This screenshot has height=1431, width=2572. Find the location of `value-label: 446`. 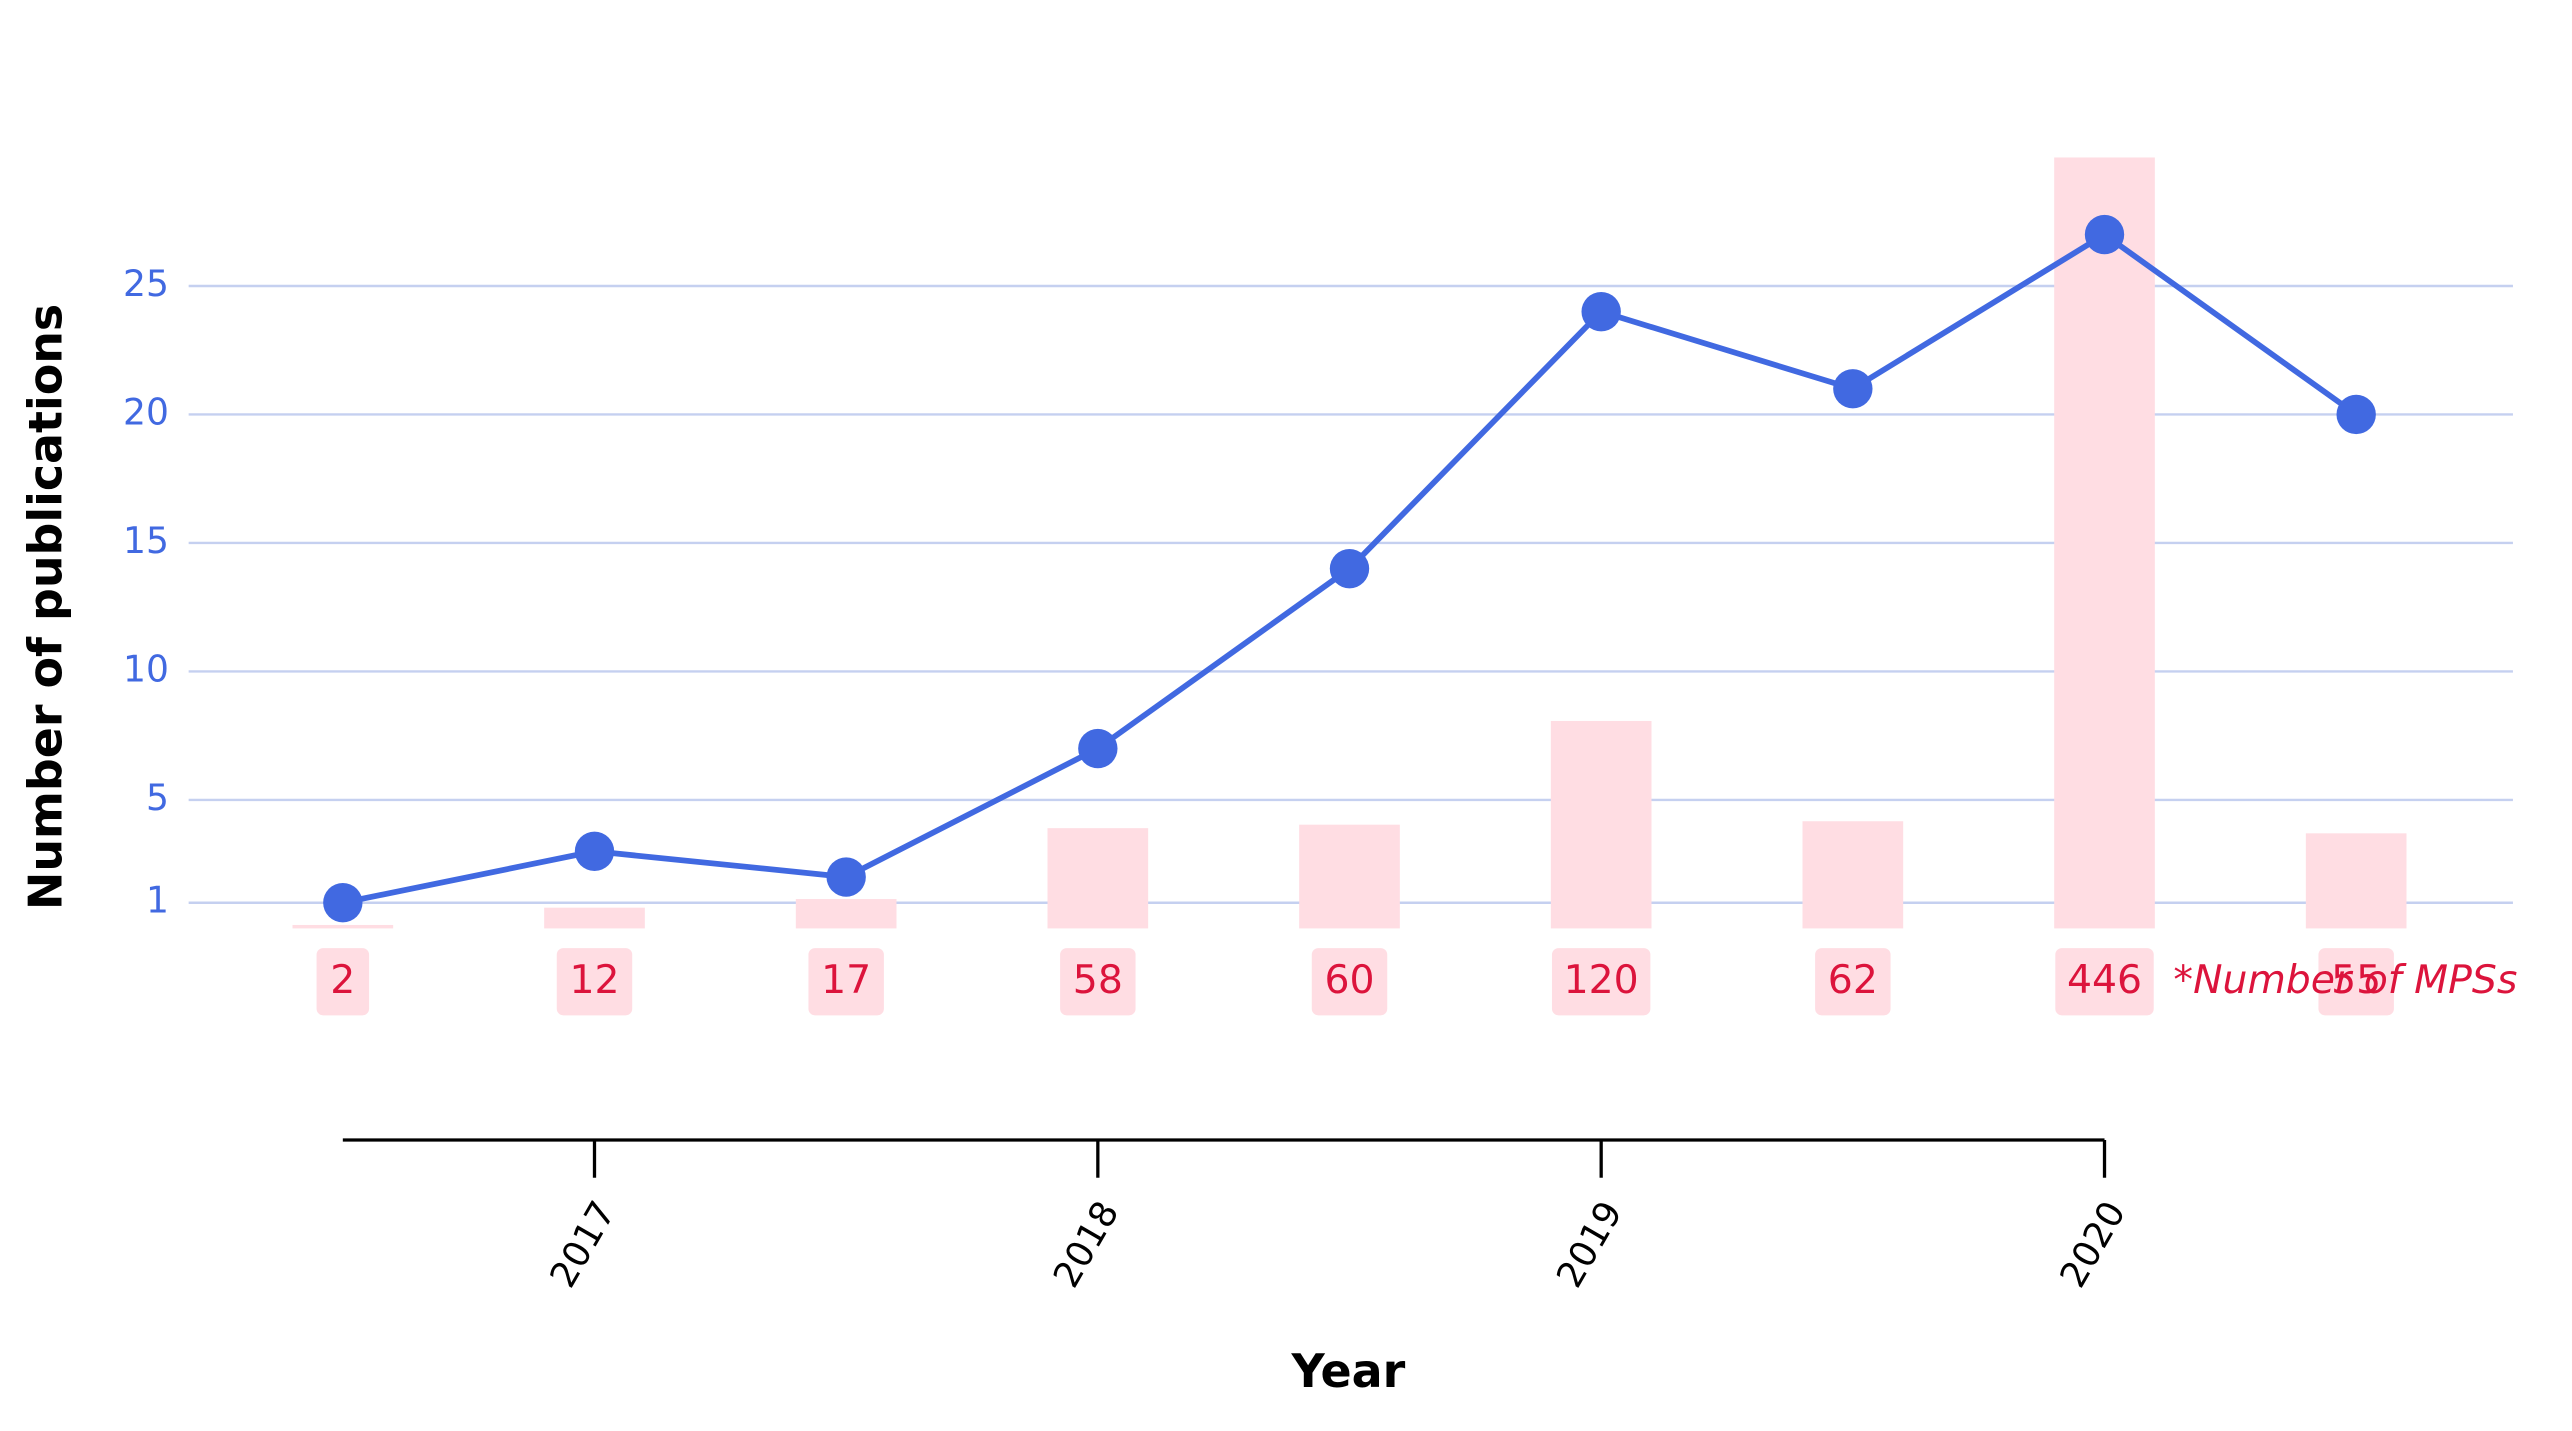

value-label: 446 is located at coordinates (2104, 980).